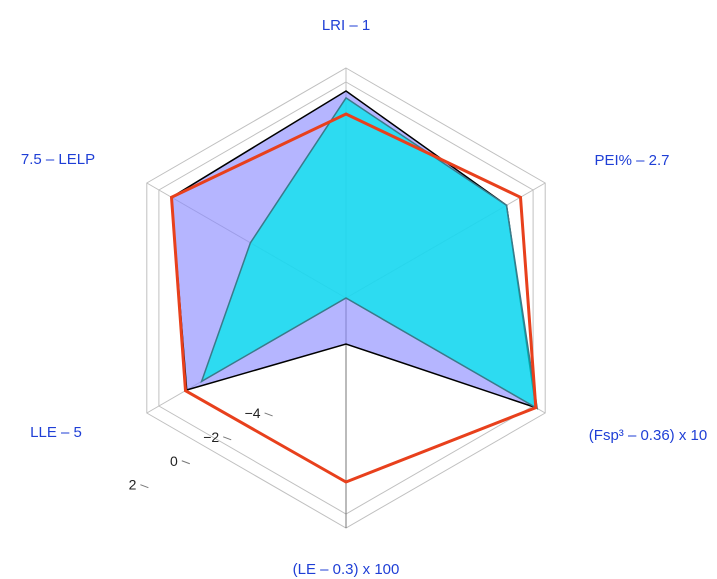  What do you see at coordinates (56, 432) in the screenshot?
I see `axis-label-4: LLE – 5` at bounding box center [56, 432].